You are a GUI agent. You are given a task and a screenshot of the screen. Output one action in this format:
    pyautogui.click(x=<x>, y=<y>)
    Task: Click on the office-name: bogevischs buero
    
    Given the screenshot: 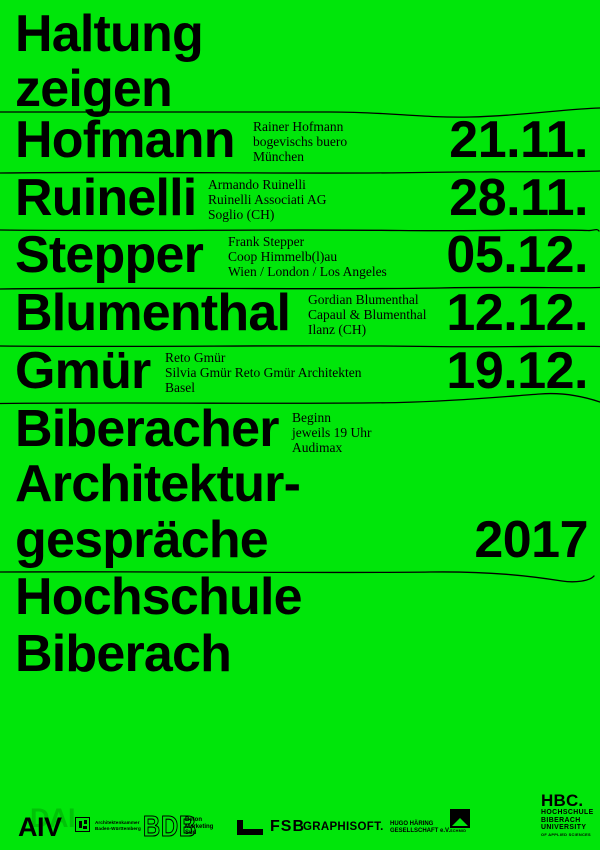 What is the action you would take?
    pyautogui.click(x=300, y=141)
    